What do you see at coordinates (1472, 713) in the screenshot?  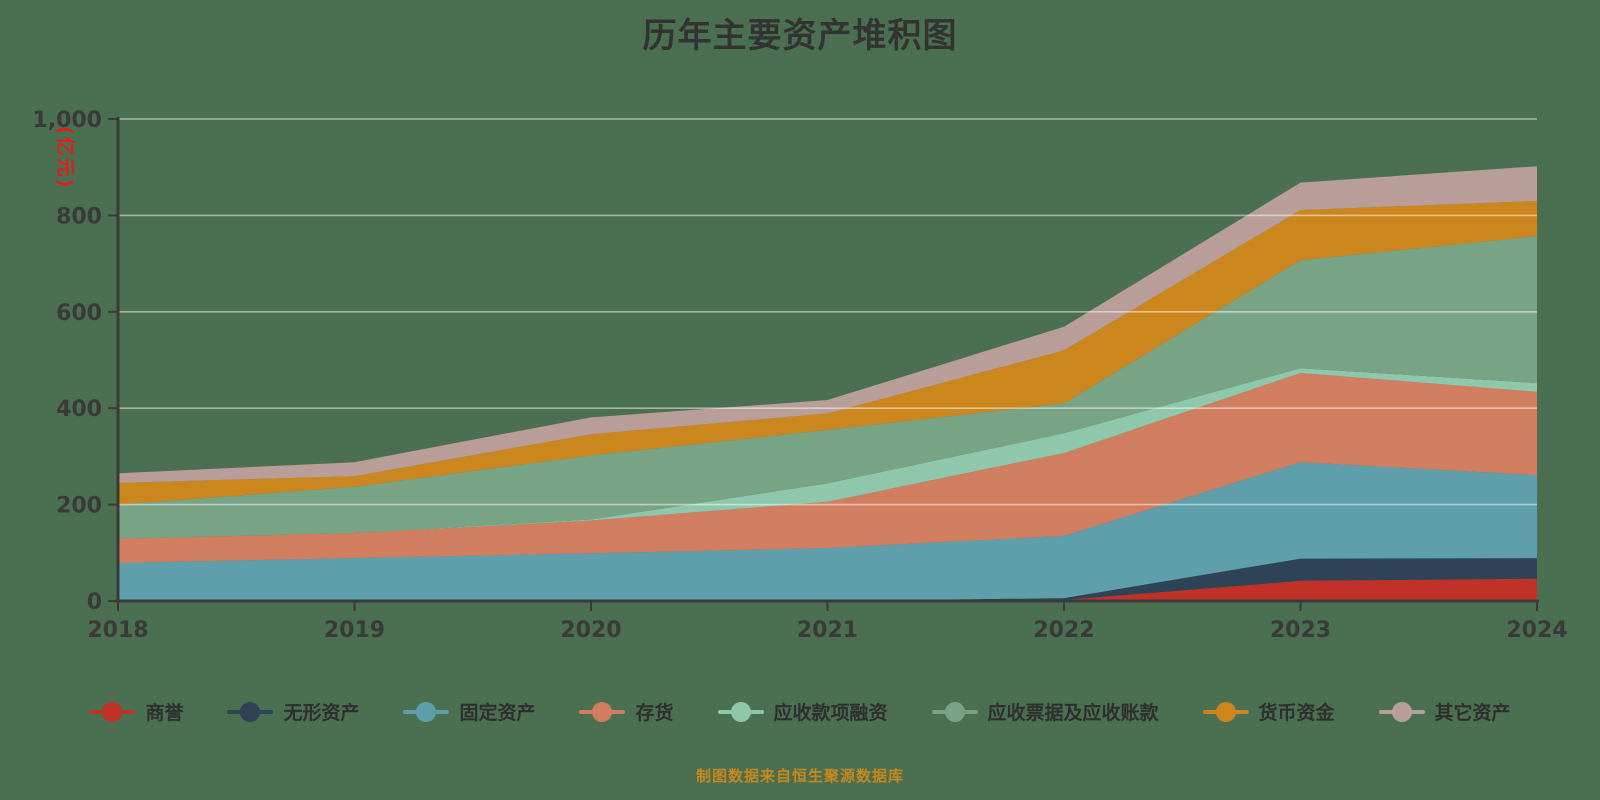 I see `legend-label: 其它资产` at bounding box center [1472, 713].